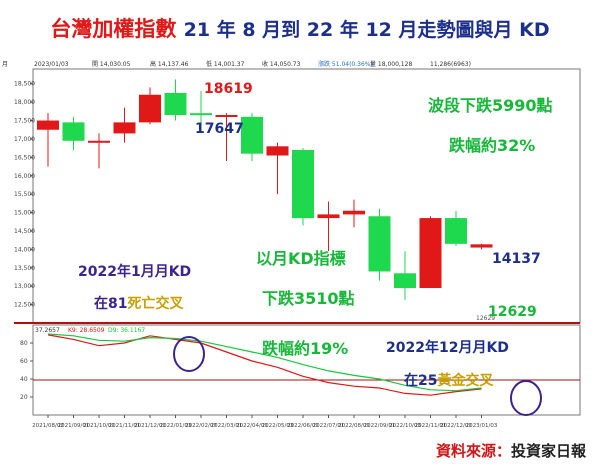 The width and height of the screenshot is (600, 472). What do you see at coordinates (24, 286) in the screenshot?
I see `price-tick-label: 13,000` at bounding box center [24, 286].